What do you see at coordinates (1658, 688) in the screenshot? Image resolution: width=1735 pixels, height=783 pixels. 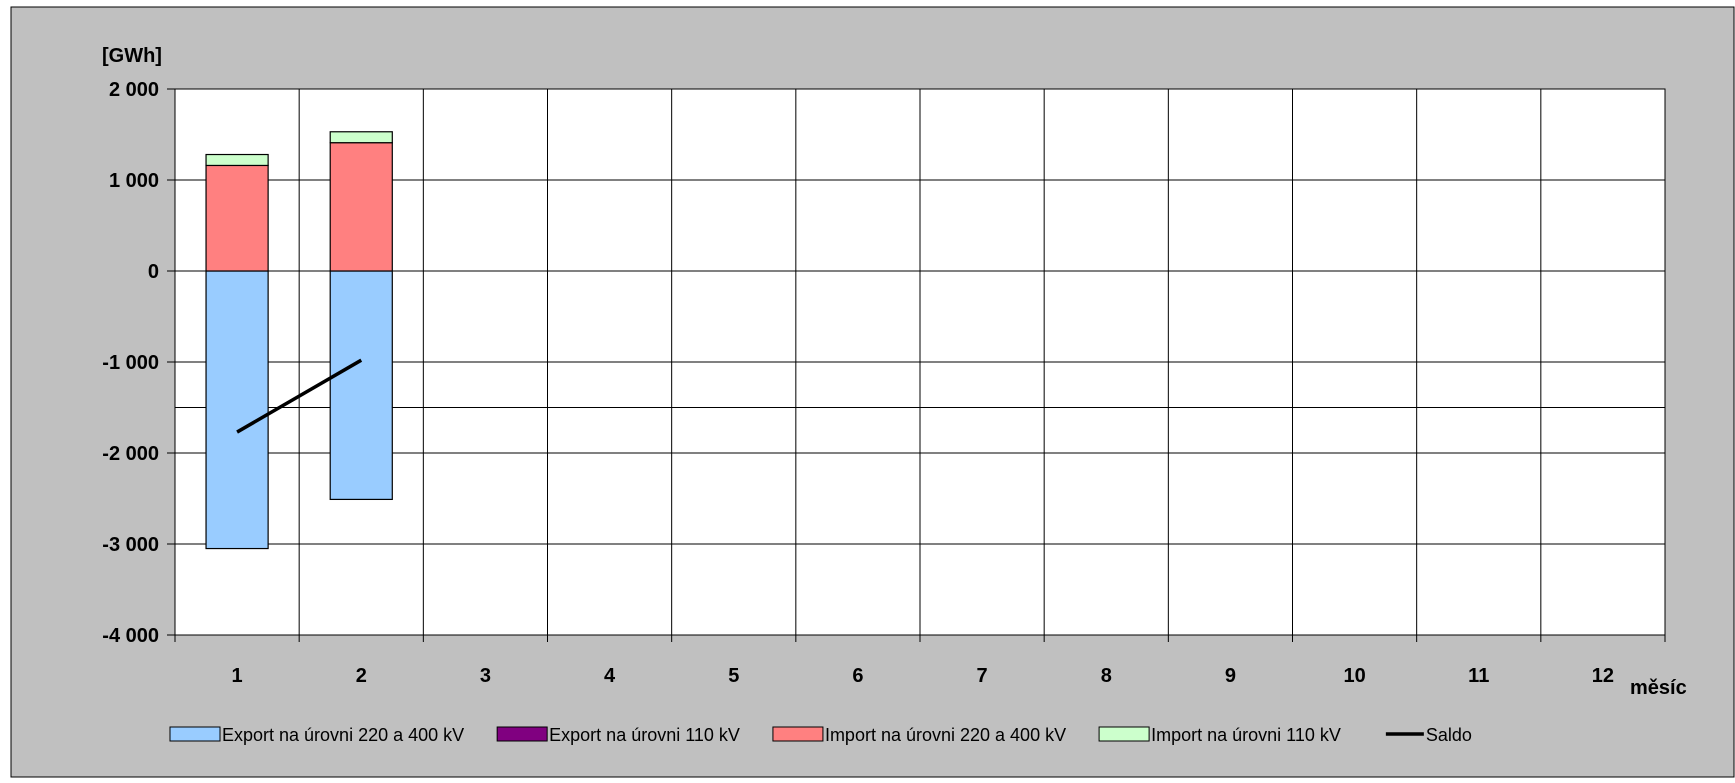 I see `x-axis-label: měsíc` at bounding box center [1658, 688].